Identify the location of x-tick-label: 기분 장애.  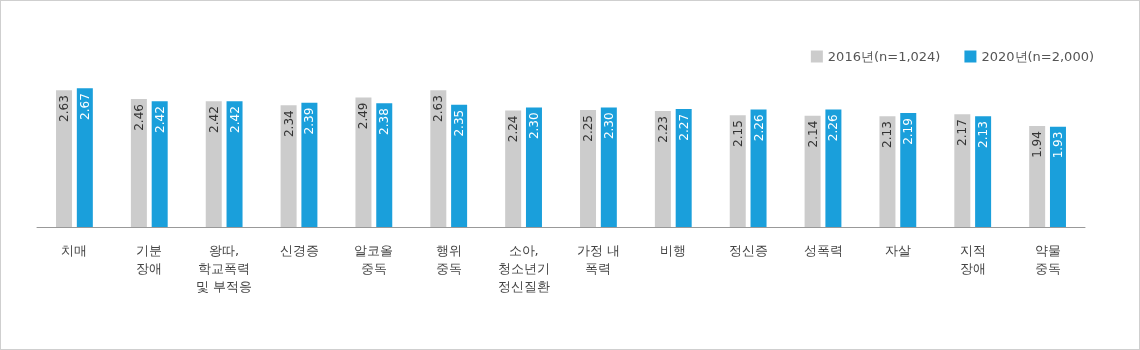
(149, 259).